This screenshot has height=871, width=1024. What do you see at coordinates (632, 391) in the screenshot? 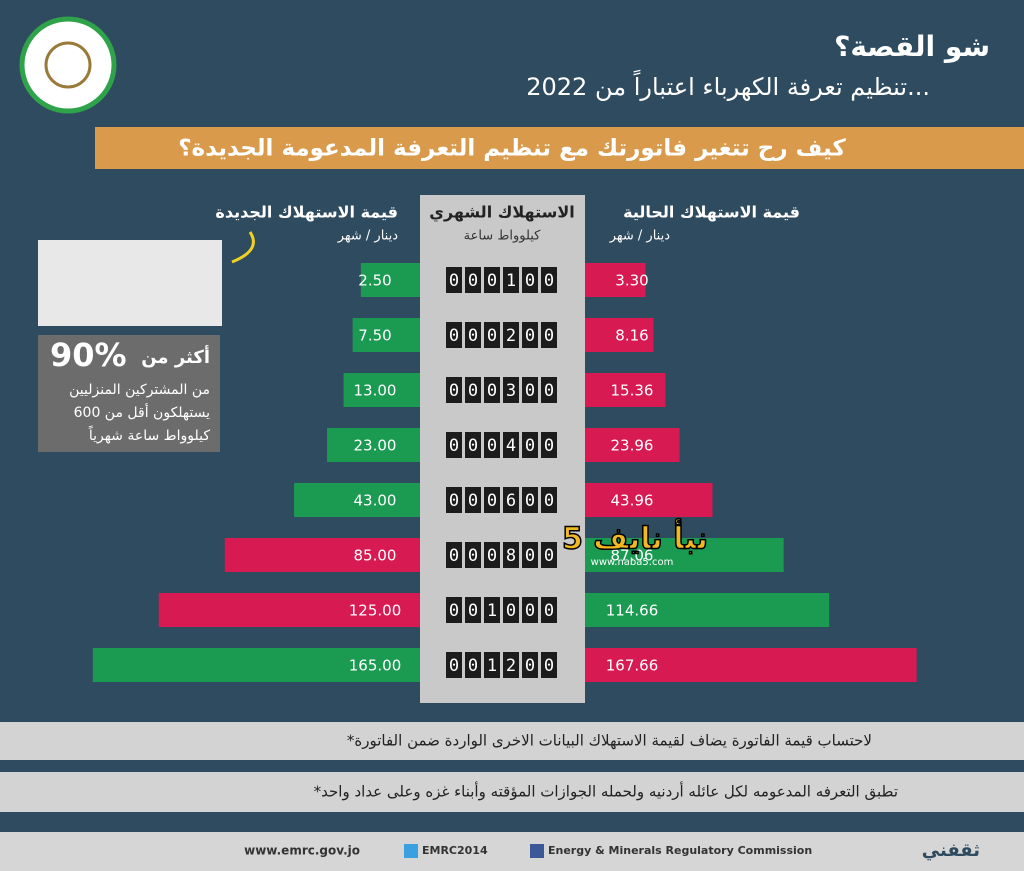
I see `value-label: 15.36` at bounding box center [632, 391].